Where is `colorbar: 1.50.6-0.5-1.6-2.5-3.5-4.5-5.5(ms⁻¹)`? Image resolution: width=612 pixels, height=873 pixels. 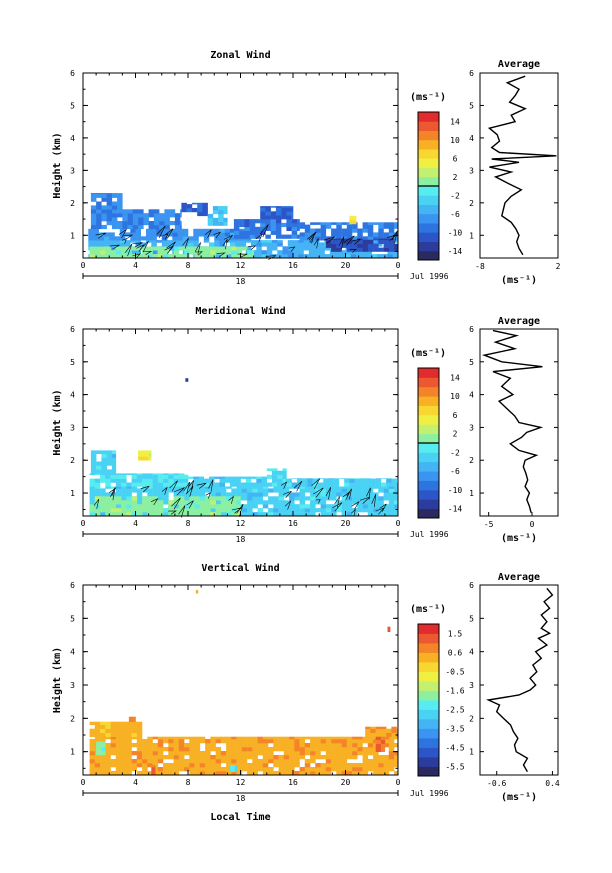
colorbar: 1.50.6-0.5-1.6-2.5-3.5-4.5-5.5(ms⁻¹) is located at coordinates (437, 690).